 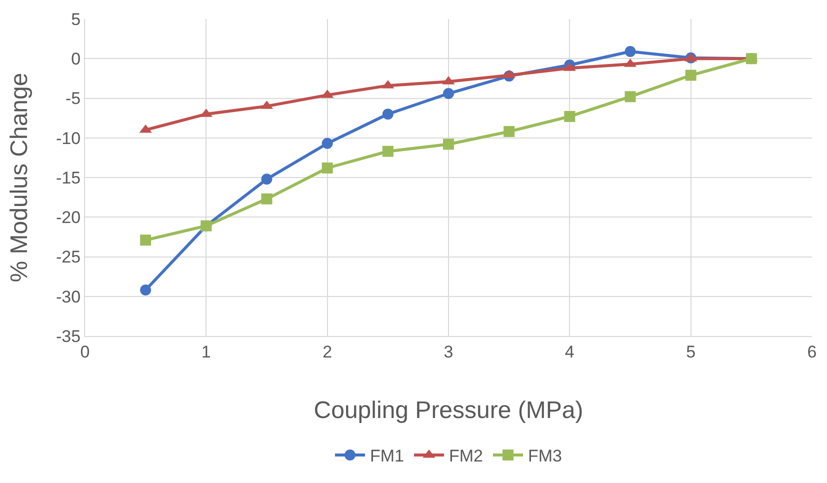 I want to click on legend-label: FM2, so click(x=466, y=456).